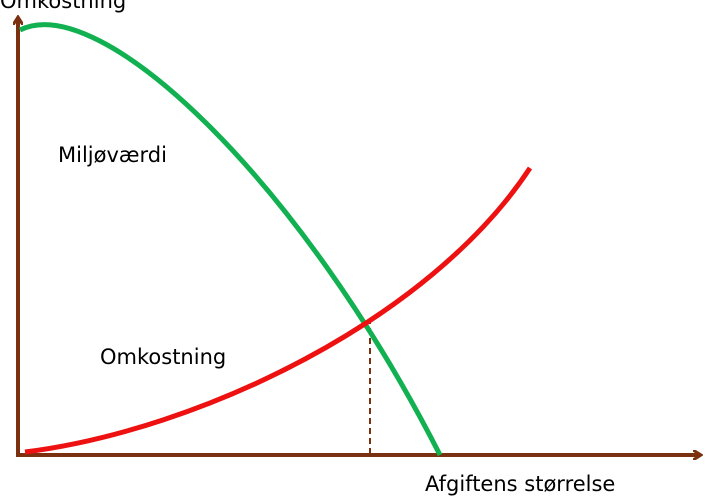  I want to click on curve-label: Miljøværdi, so click(112, 155).